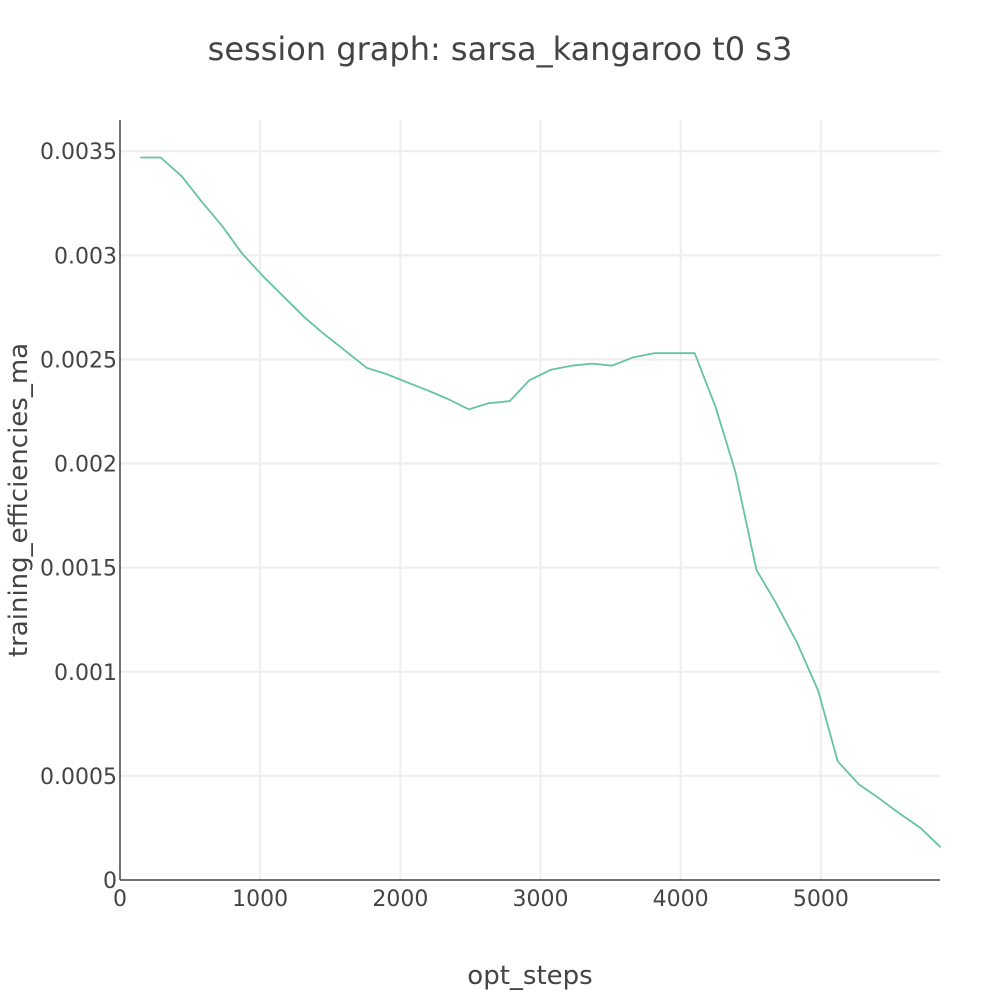  What do you see at coordinates (120, 899) in the screenshot?
I see `x-tick-label: 0` at bounding box center [120, 899].